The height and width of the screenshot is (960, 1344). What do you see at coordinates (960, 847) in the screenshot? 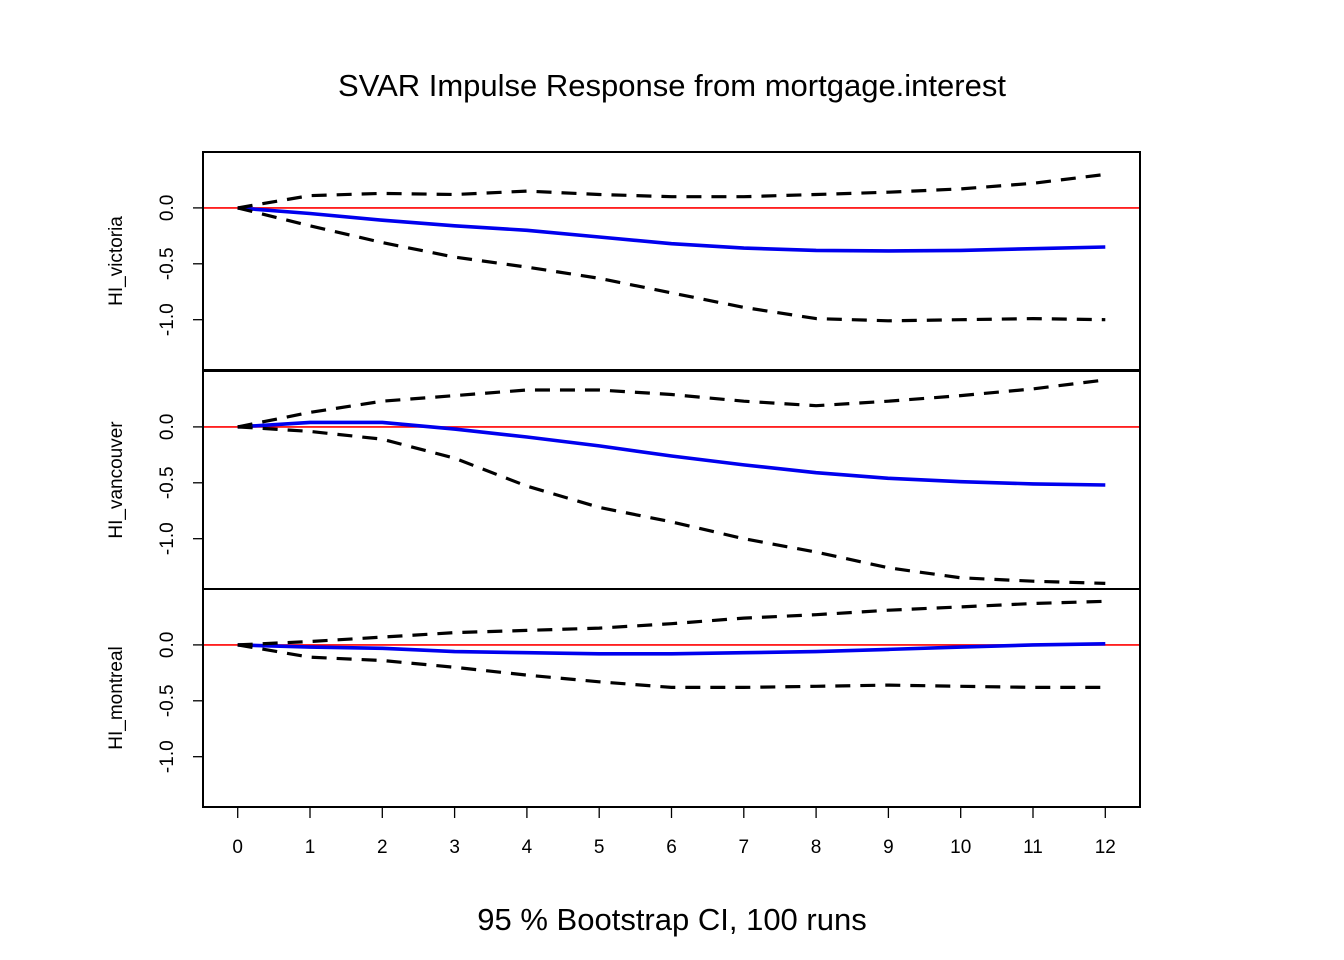
I see `x-tick-label: 10` at bounding box center [960, 847].